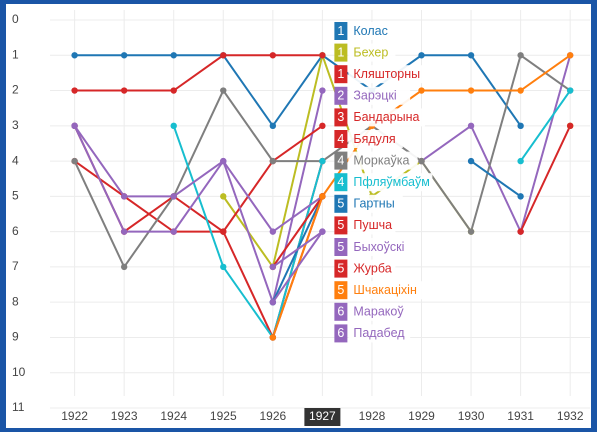 Image resolution: width=597 pixels, height=432 pixels. What do you see at coordinates (15, 125) in the screenshot?
I see `y-tick-label: 3` at bounding box center [15, 125].